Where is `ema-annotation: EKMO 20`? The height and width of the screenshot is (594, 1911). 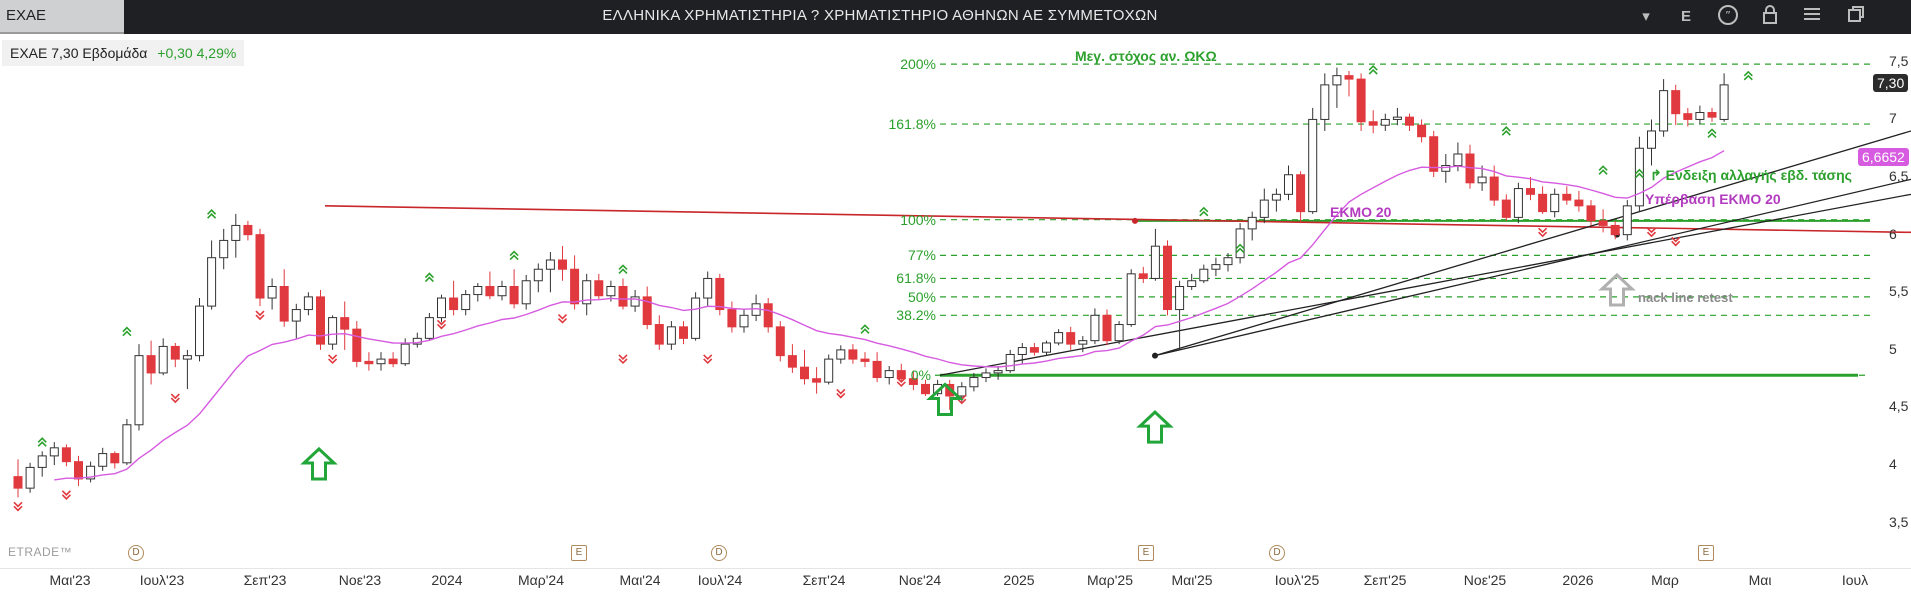
ema-annotation: EKMO 20 is located at coordinates (1361, 211).